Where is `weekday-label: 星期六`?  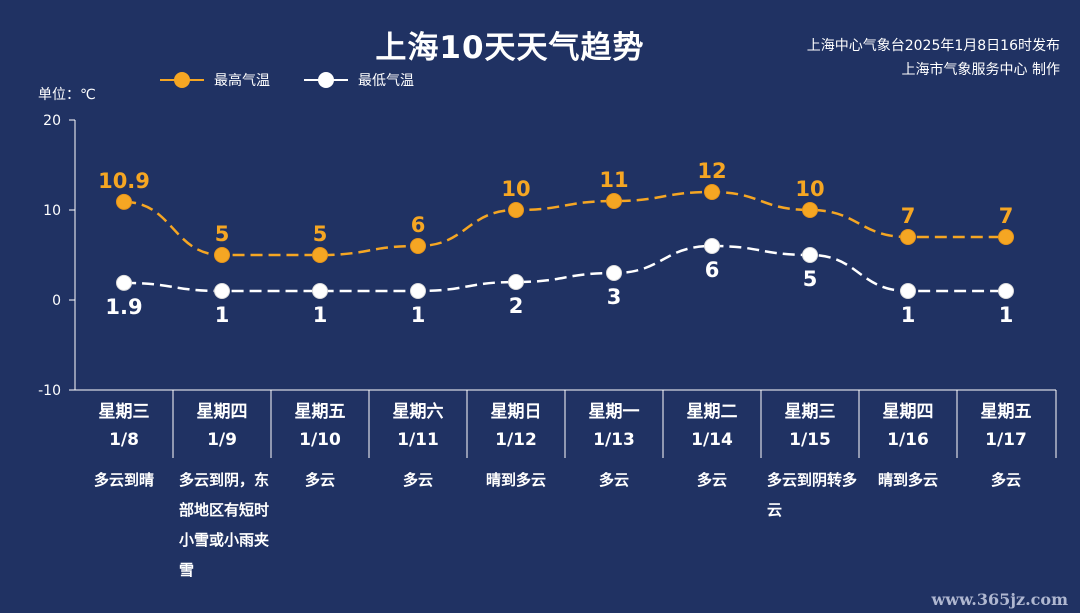 weekday-label: 星期六 is located at coordinates (418, 412).